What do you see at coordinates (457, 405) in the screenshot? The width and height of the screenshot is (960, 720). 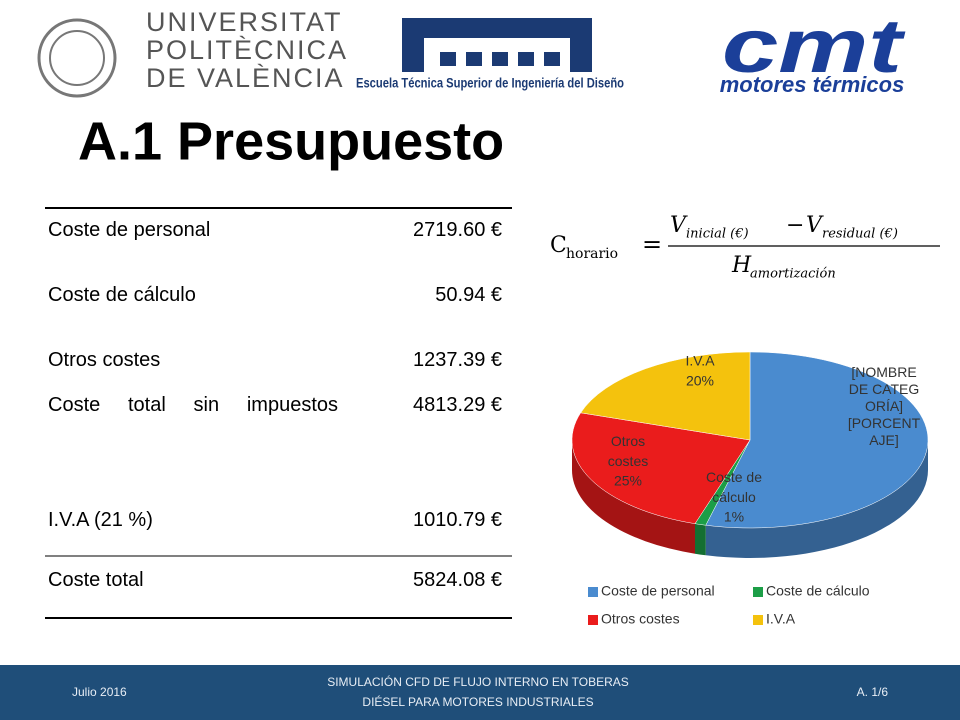 I see `row-value: 4813.29 €` at bounding box center [457, 405].